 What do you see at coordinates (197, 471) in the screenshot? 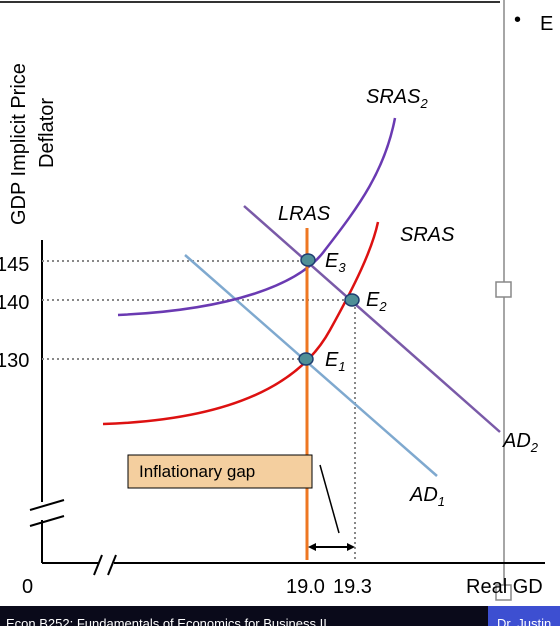
I see `inflationary-gap-label: Inflationary gap` at bounding box center [197, 471].